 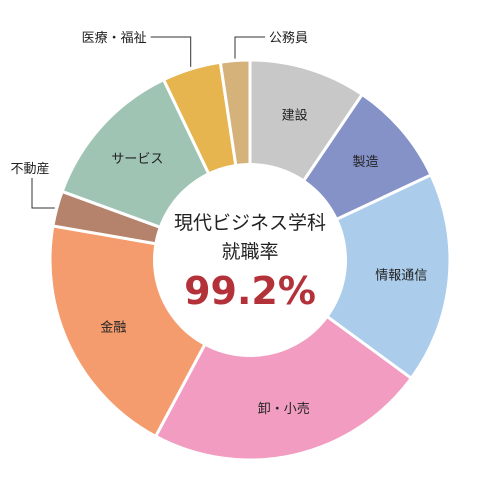 I want to click on slice-label-4: 卸・小売, so click(x=284, y=409).